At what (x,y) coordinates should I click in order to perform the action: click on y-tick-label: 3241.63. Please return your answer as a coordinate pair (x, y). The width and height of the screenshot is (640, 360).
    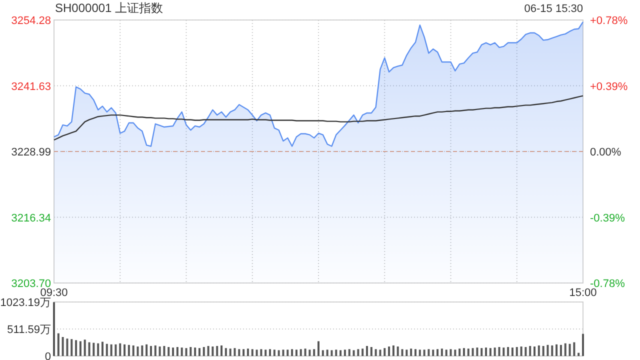
    Looking at the image, I should click on (31, 86).